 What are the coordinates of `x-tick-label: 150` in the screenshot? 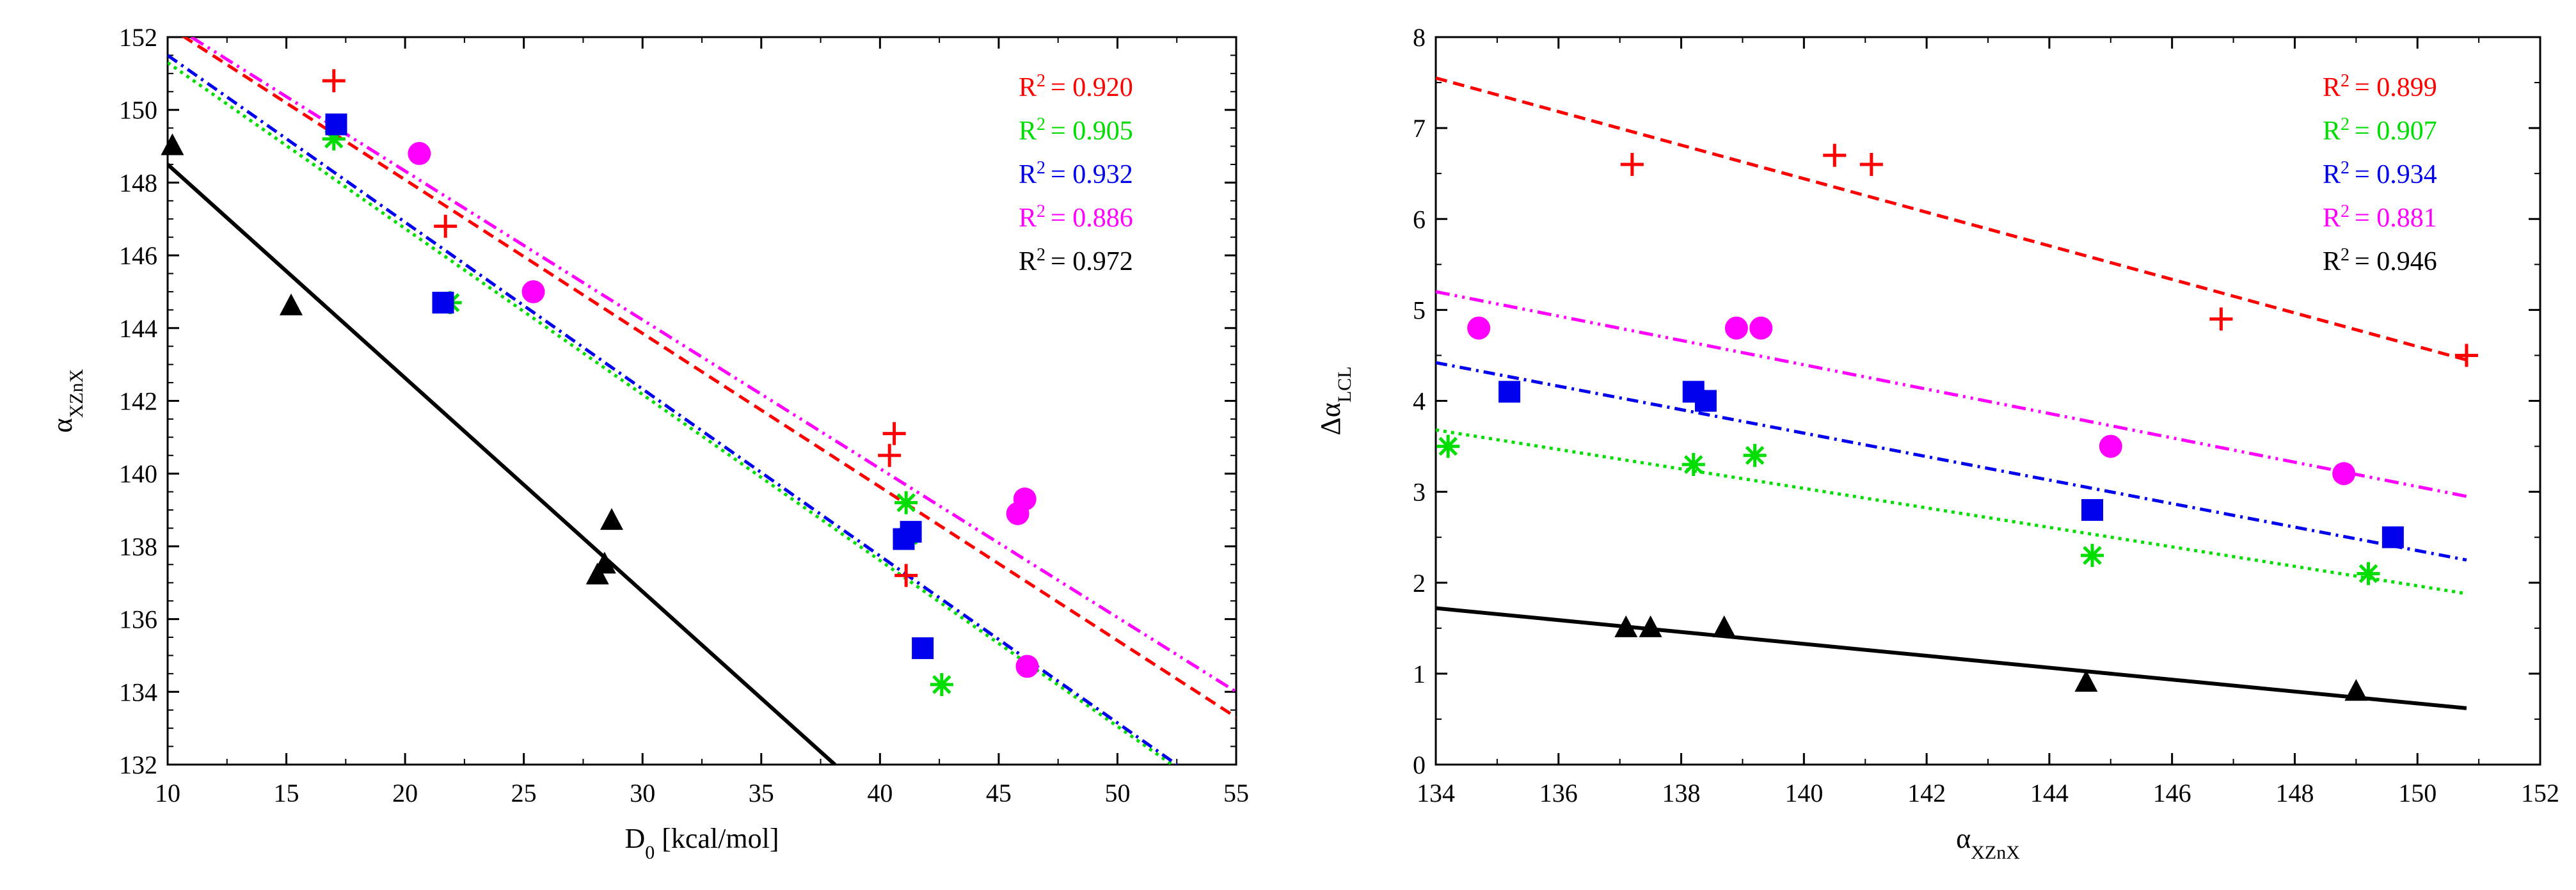 It's located at (2418, 793).